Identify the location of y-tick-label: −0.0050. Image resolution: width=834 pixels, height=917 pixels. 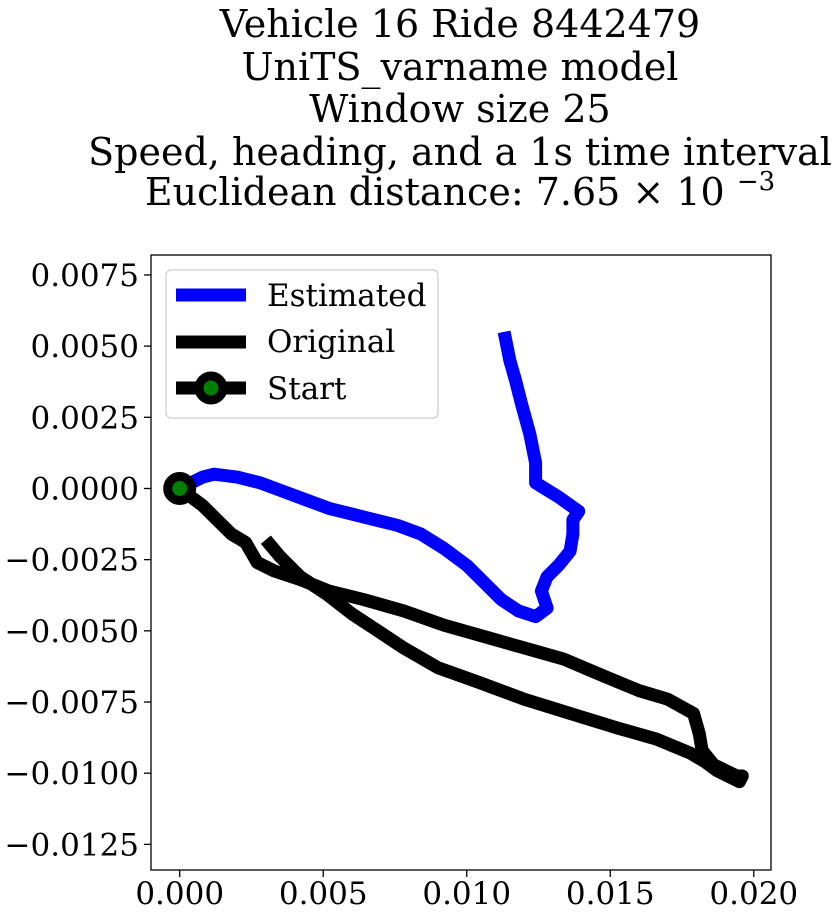
(72, 632).